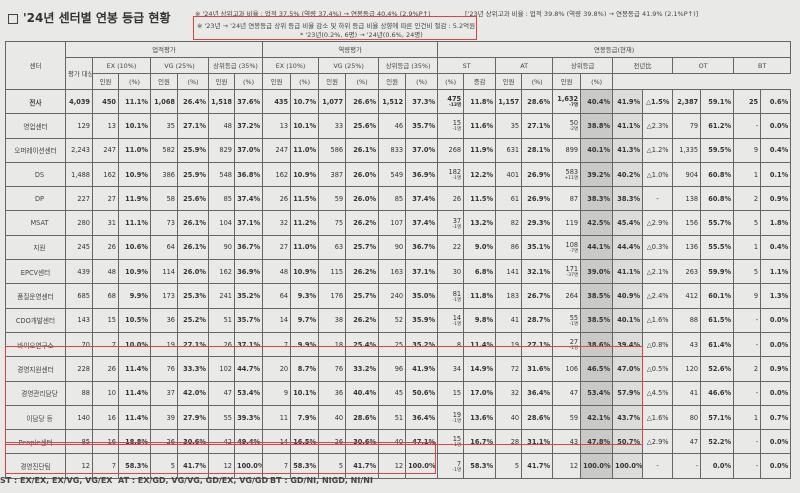  What do you see at coordinates (193, 223) in the screenshot?
I see `table-cell: 26.1%` at bounding box center [193, 223].